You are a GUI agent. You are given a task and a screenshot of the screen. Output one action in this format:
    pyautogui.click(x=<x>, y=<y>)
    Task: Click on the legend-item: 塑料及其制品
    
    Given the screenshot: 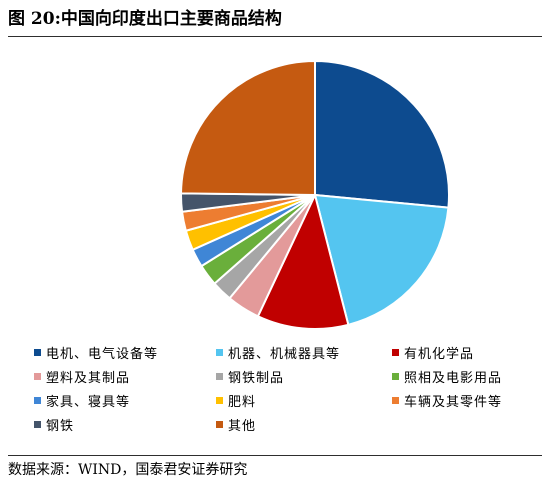 What is the action you would take?
    pyautogui.click(x=125, y=377)
    